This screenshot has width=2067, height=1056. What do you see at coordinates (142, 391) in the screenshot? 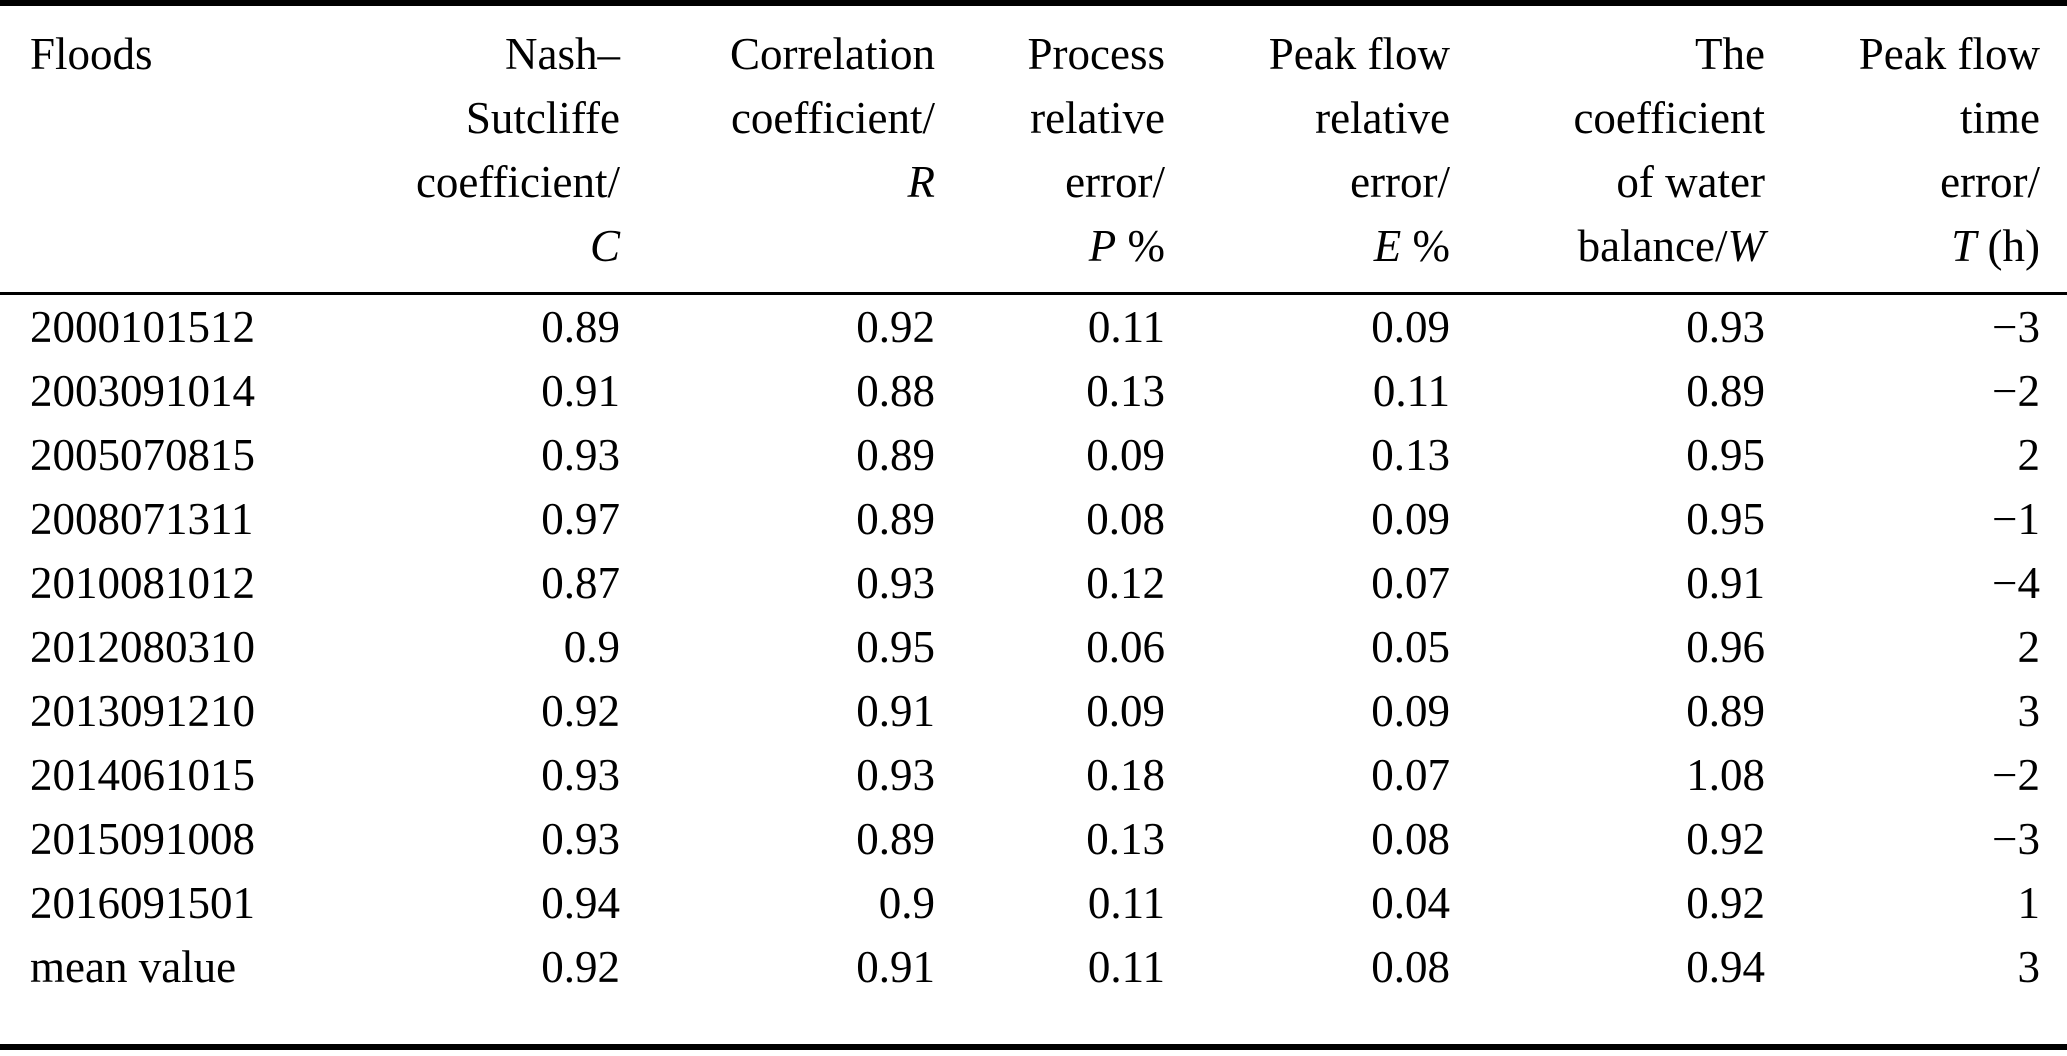
I see `flood-id-cell: 2003091014` at bounding box center [142, 391].